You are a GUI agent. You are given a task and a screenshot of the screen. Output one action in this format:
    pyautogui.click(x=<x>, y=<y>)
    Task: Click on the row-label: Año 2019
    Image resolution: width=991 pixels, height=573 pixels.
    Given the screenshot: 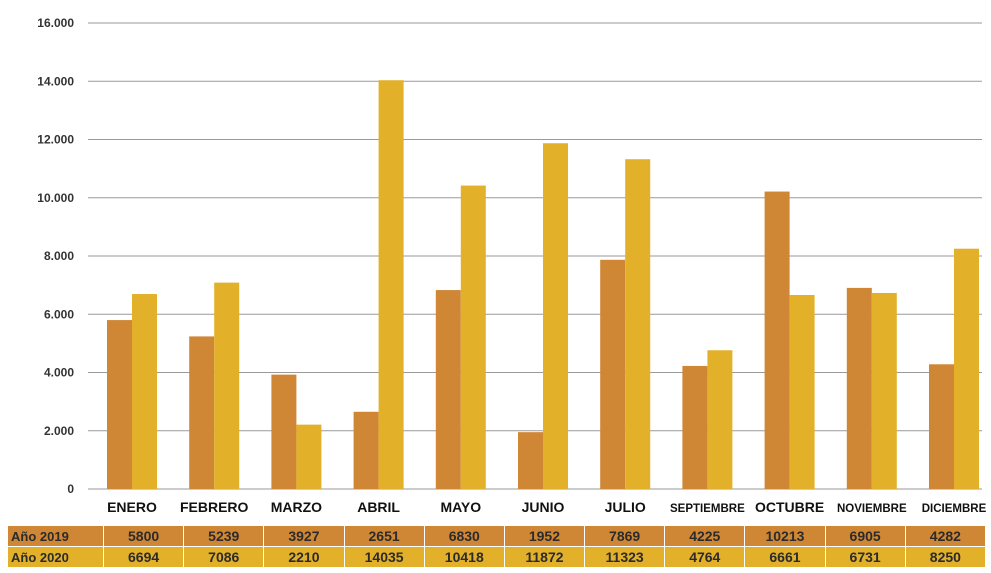 What is the action you would take?
    pyautogui.click(x=55, y=536)
    